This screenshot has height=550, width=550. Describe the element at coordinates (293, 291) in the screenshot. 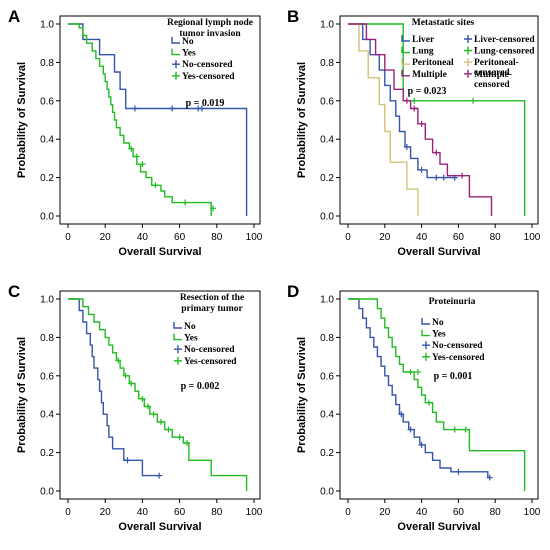

I see `panel-letter: D` at that location.